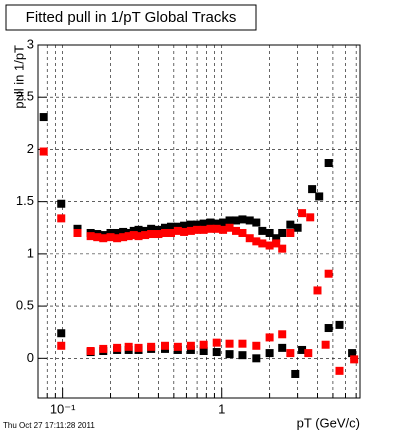 This screenshot has height=433, width=400. I want to click on y-tick-label: 1, so click(30, 252).